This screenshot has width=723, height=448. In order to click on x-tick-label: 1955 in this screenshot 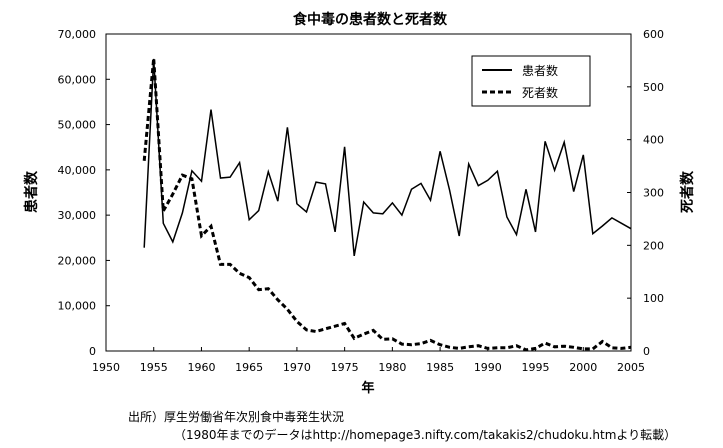, I will do `click(154, 367)`.